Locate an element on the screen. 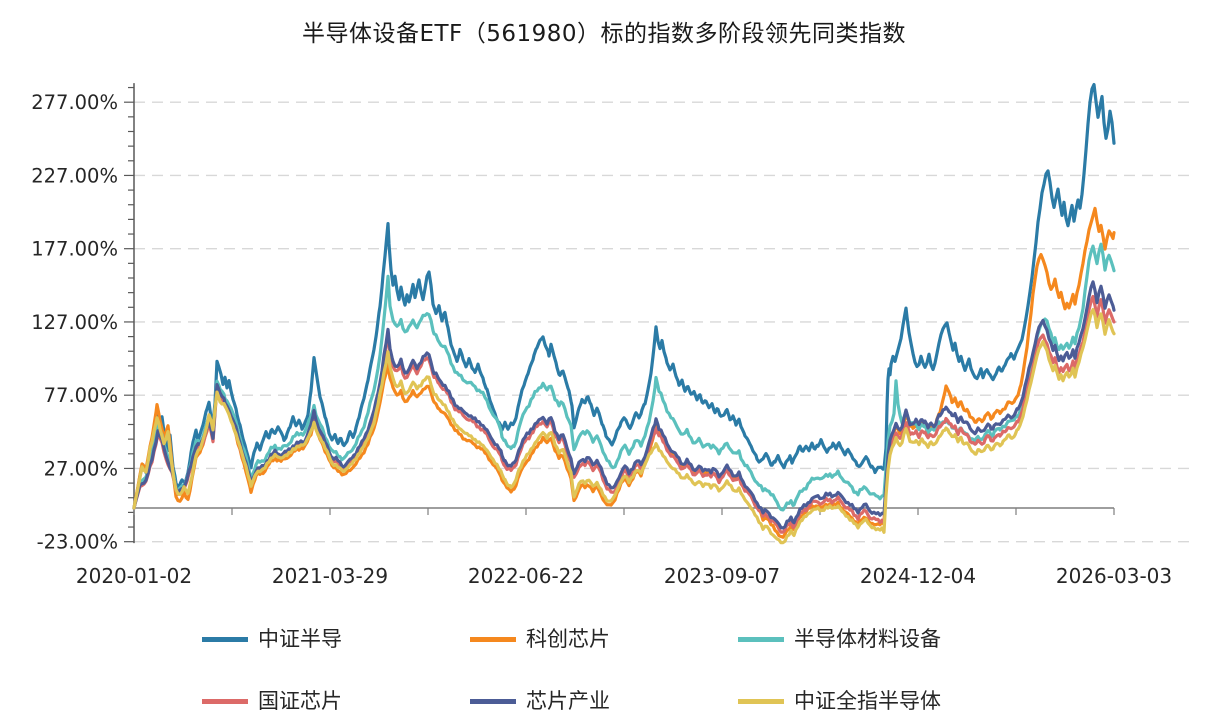 The width and height of the screenshot is (1208, 720). x-tick-label: 2022-06-22 is located at coordinates (526, 576).